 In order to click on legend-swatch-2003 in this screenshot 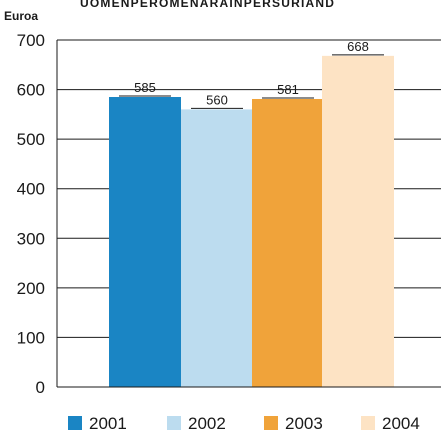, I will do `click(271, 423)`.